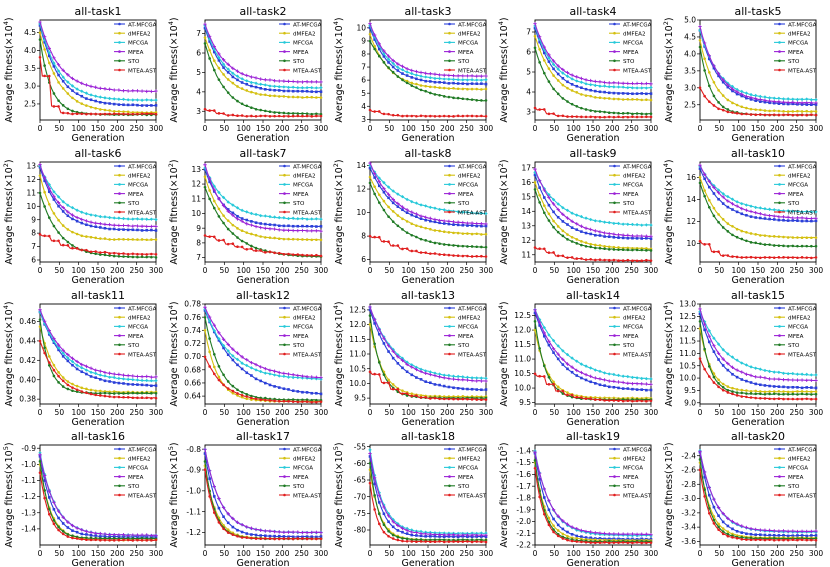 The height and width of the screenshot is (567, 830). What do you see at coordinates (304, 460) in the screenshot?
I see `legend-label: dMFEA2` at bounding box center [304, 460].